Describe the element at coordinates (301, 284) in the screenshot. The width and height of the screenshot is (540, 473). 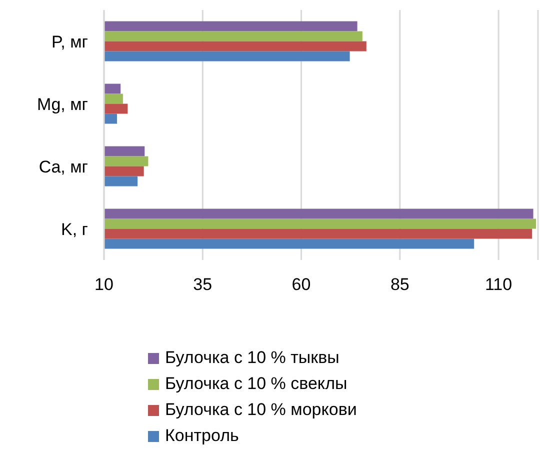
I see `x-tick-label: 60` at that location.